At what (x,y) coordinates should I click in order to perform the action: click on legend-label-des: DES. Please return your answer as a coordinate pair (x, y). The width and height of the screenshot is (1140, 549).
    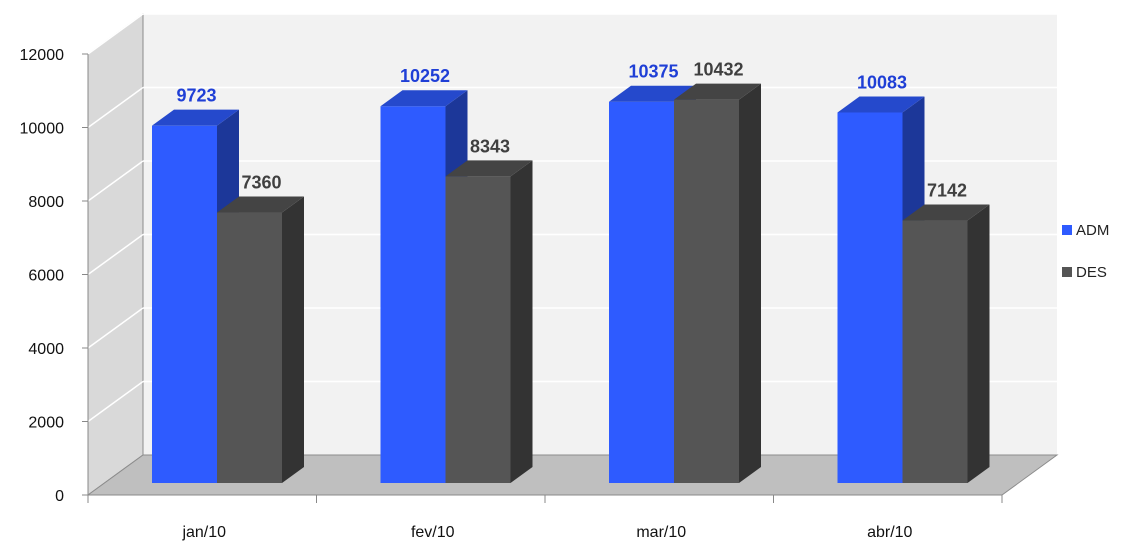
    Looking at the image, I should click on (1091, 272).